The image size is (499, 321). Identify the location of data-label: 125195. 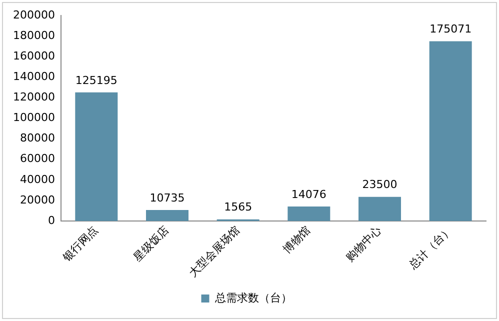
(96, 80).